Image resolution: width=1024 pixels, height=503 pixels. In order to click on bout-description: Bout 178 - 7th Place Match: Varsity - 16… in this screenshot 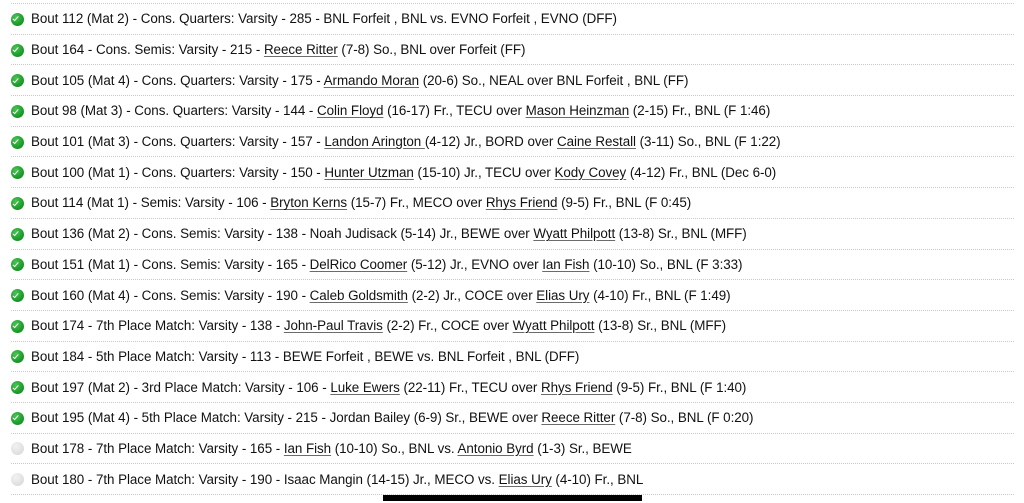, I will do `click(331, 449)`.